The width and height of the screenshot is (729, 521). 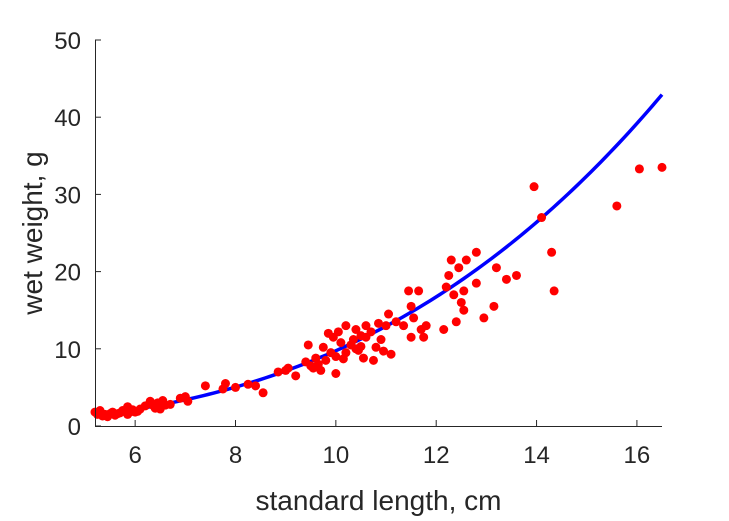 I want to click on x-tick-label: 8, so click(x=235, y=455).